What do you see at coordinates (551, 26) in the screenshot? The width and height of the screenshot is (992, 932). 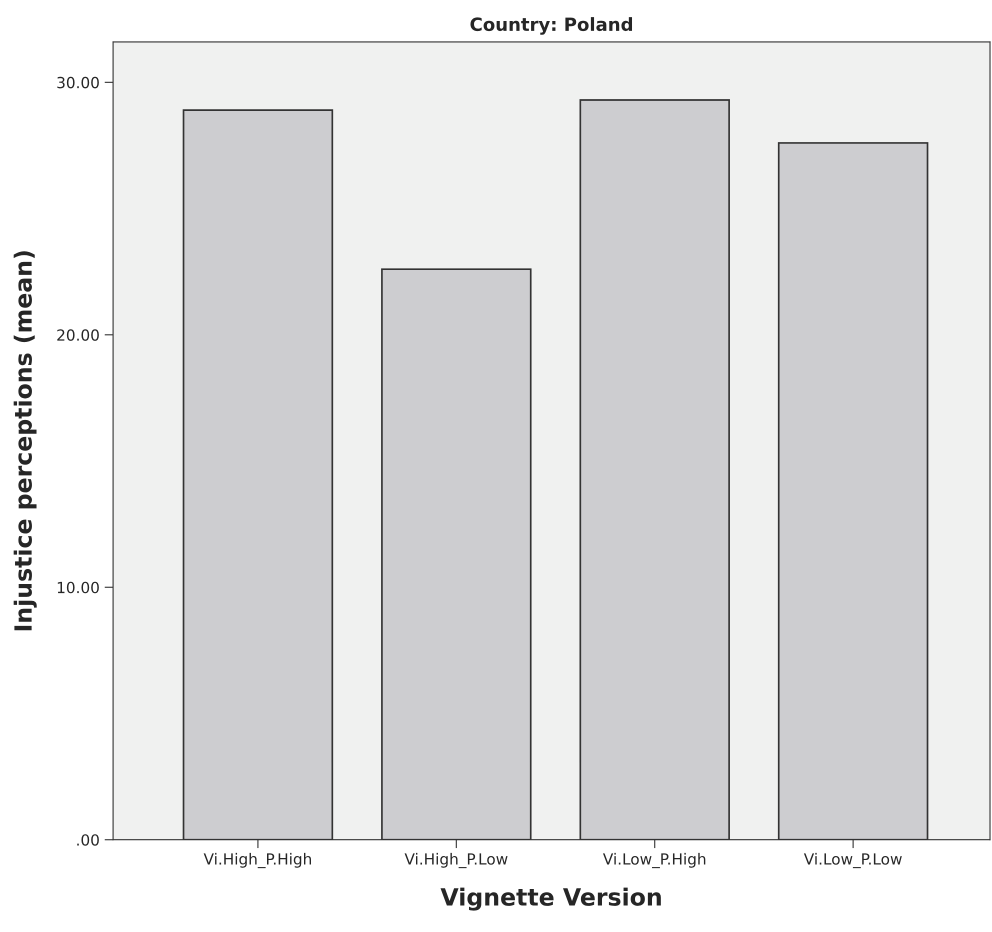 I see `chart-title: Country: Poland` at bounding box center [551, 26].